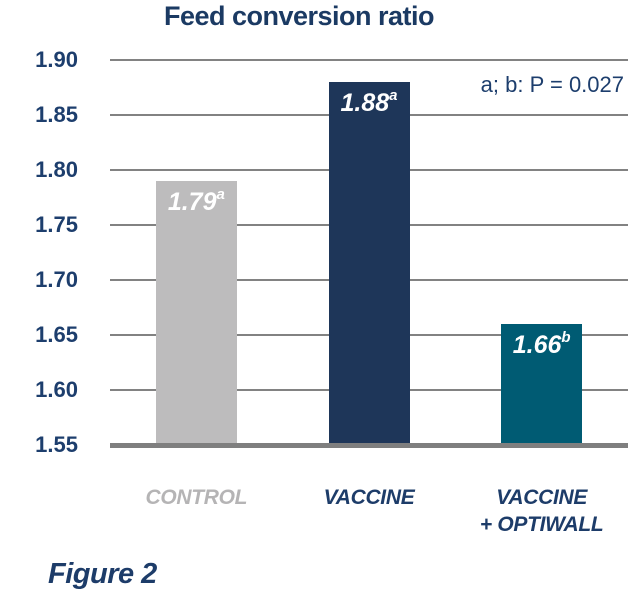 The height and width of the screenshot is (611, 642). I want to click on bar-value-label: 1.79a, so click(196, 200).